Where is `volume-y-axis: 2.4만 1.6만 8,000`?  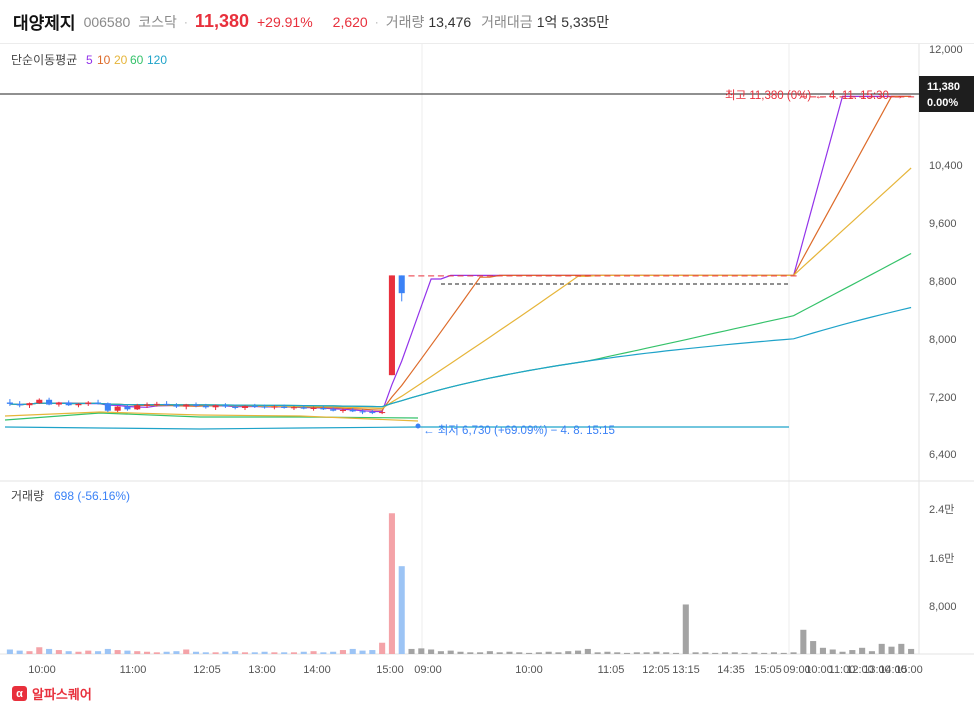 volume-y-axis: 2.4만 1.6만 8,000 is located at coordinates (943, 558).